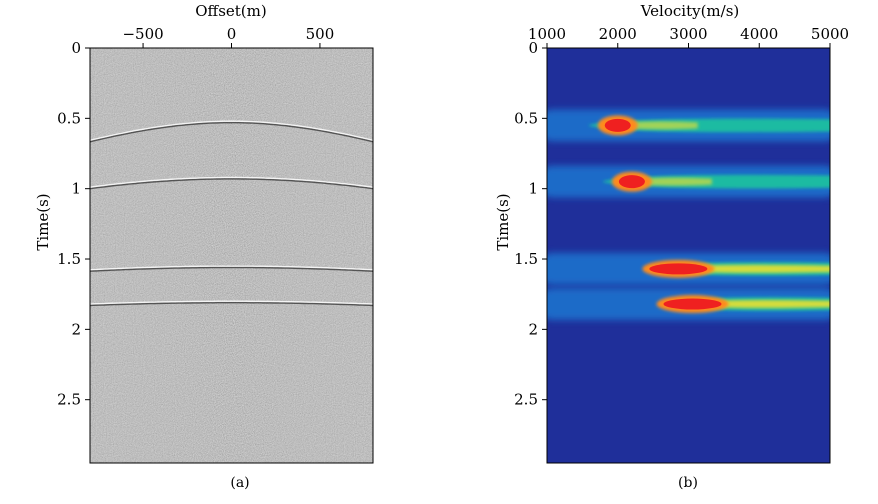 The image size is (878, 504). What do you see at coordinates (142, 34) in the screenshot?
I see `x-tick-label: −500` at bounding box center [142, 34].